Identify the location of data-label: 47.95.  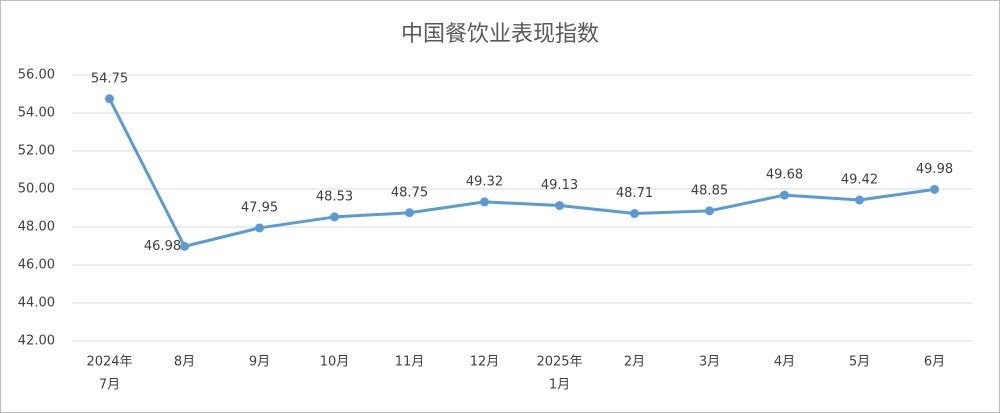
(259, 207).